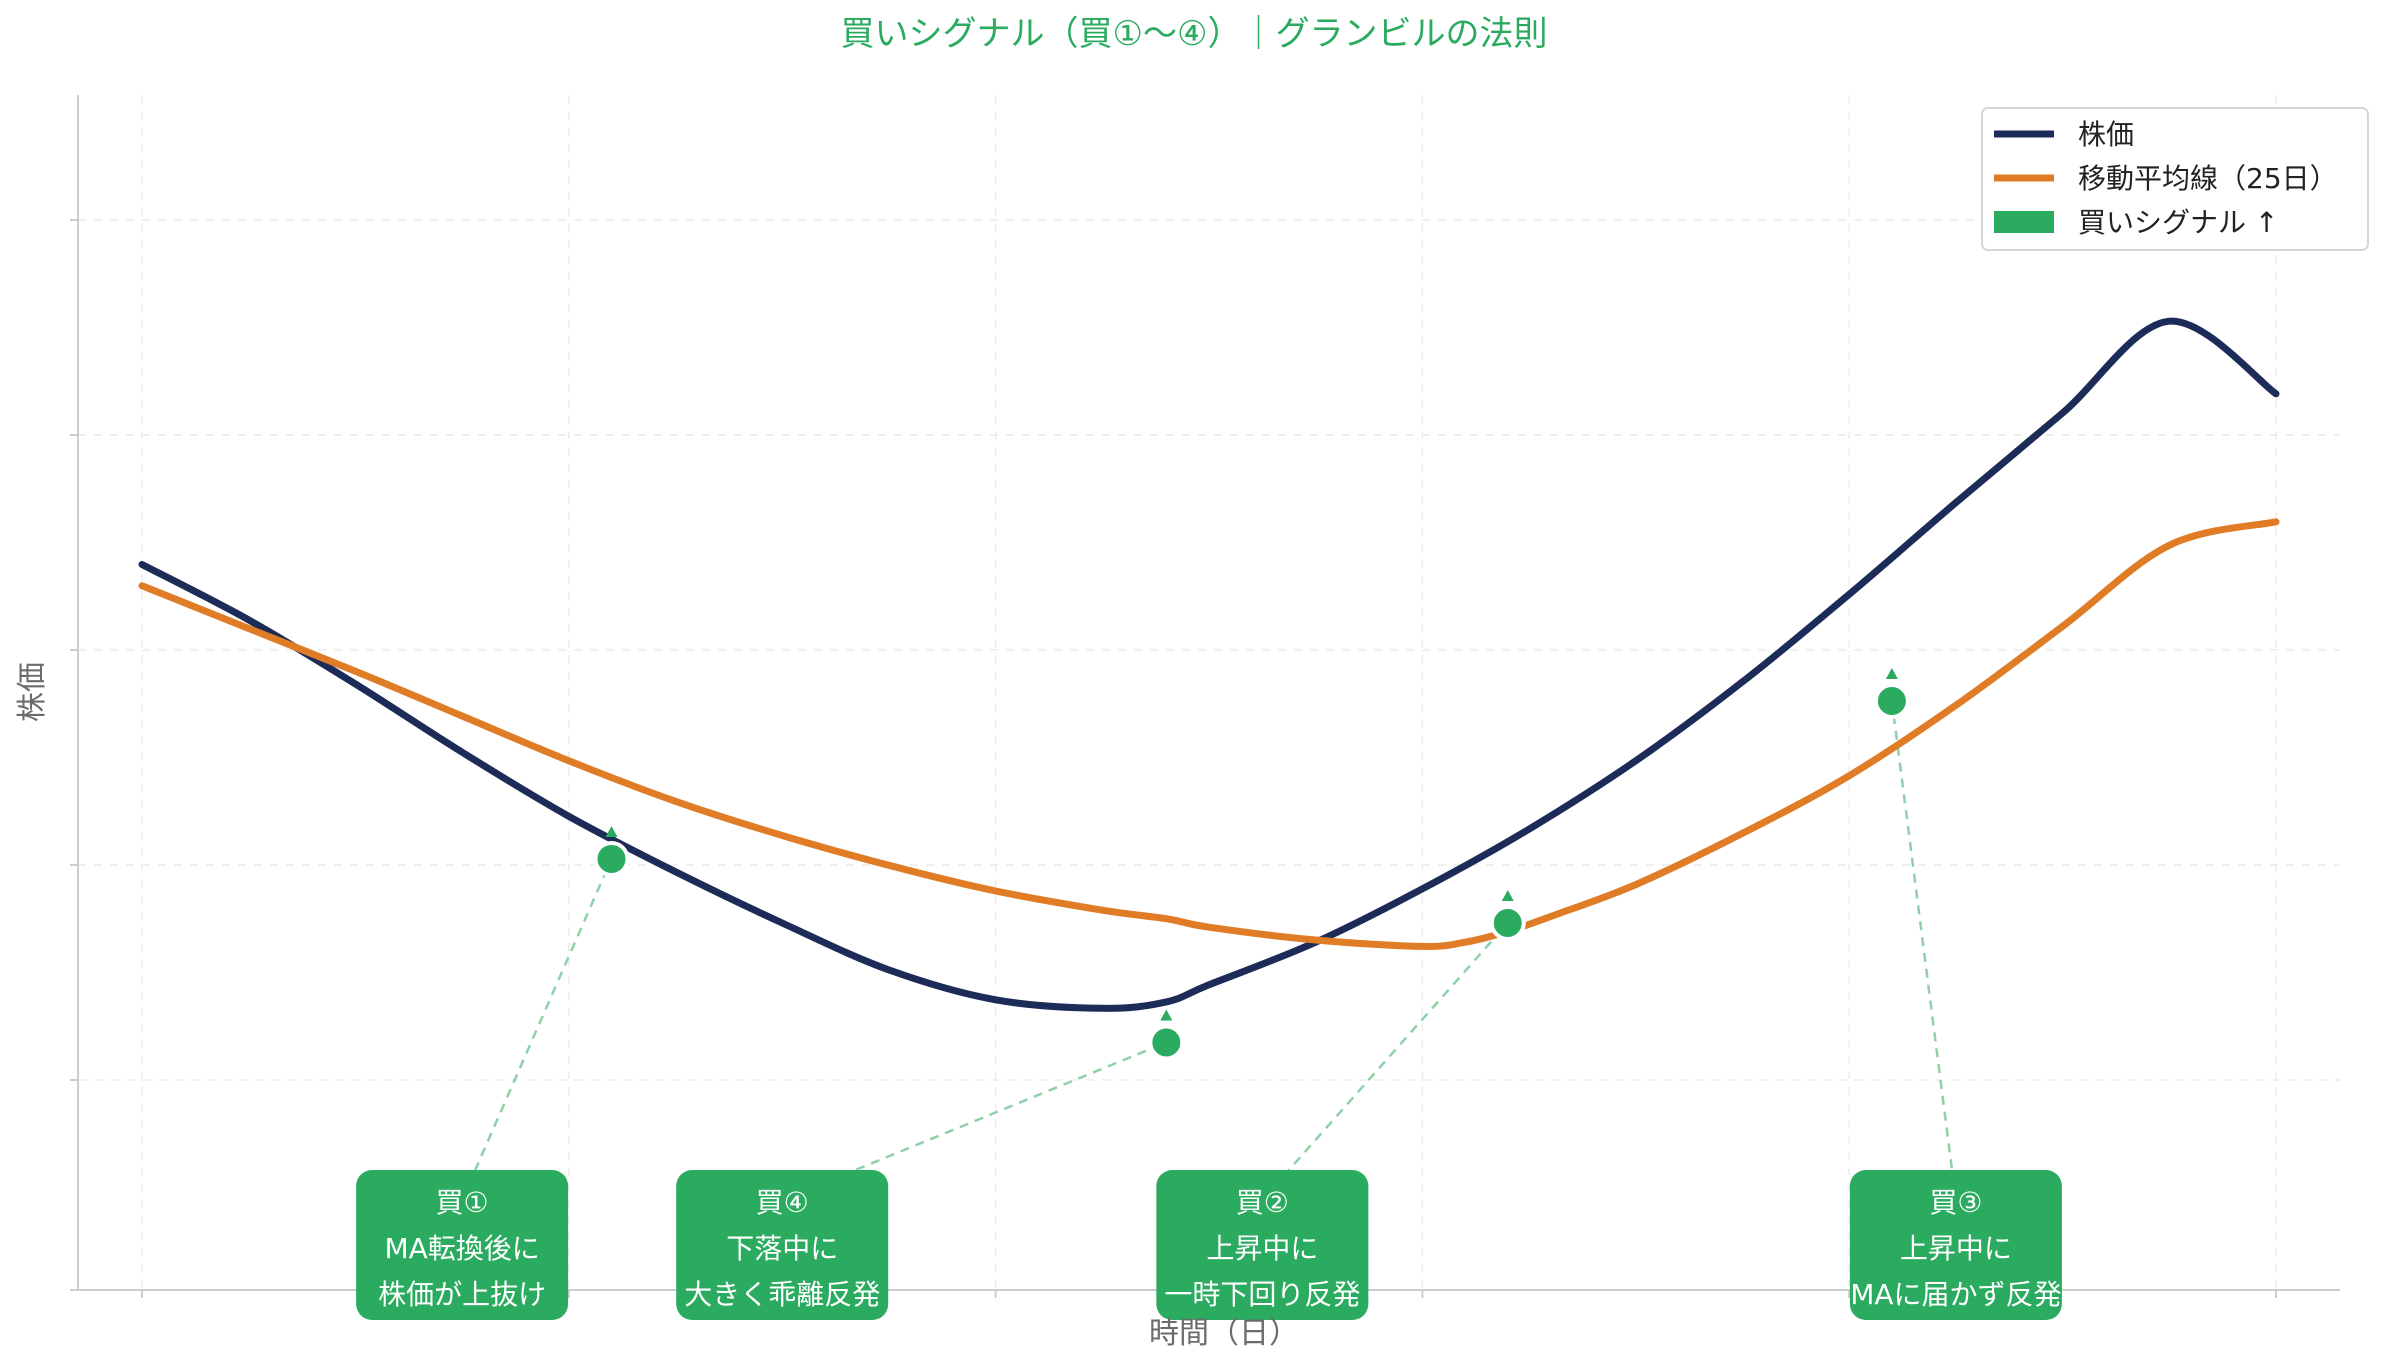 The height and width of the screenshot is (1367, 2389). I want to click on signal-box-text: MA転換後に, so click(461, 1248).